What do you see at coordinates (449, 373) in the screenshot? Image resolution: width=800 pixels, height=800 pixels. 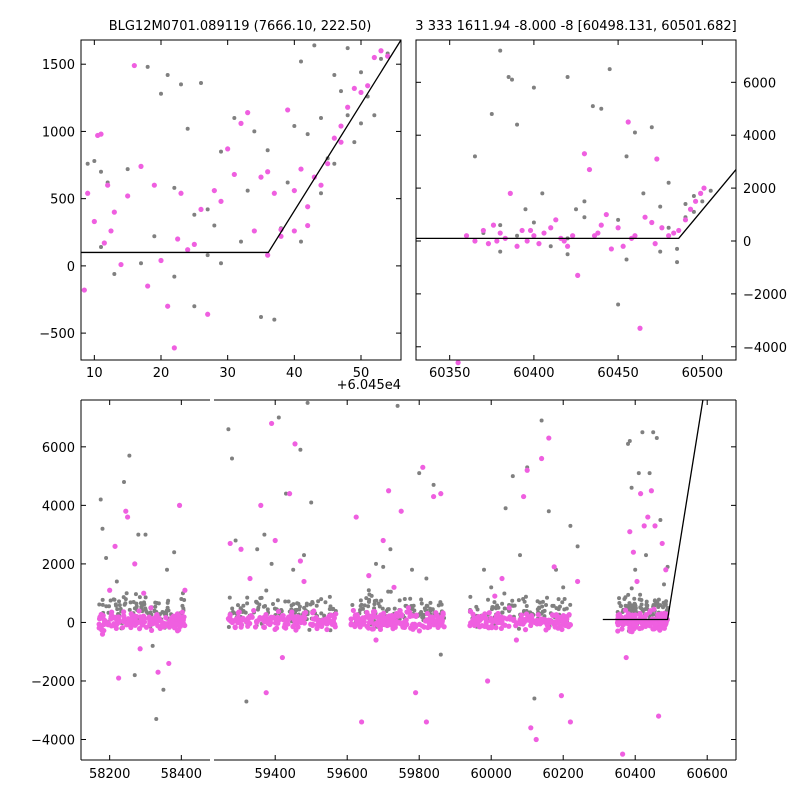 I see `x-tick-label: 60350` at bounding box center [449, 373].